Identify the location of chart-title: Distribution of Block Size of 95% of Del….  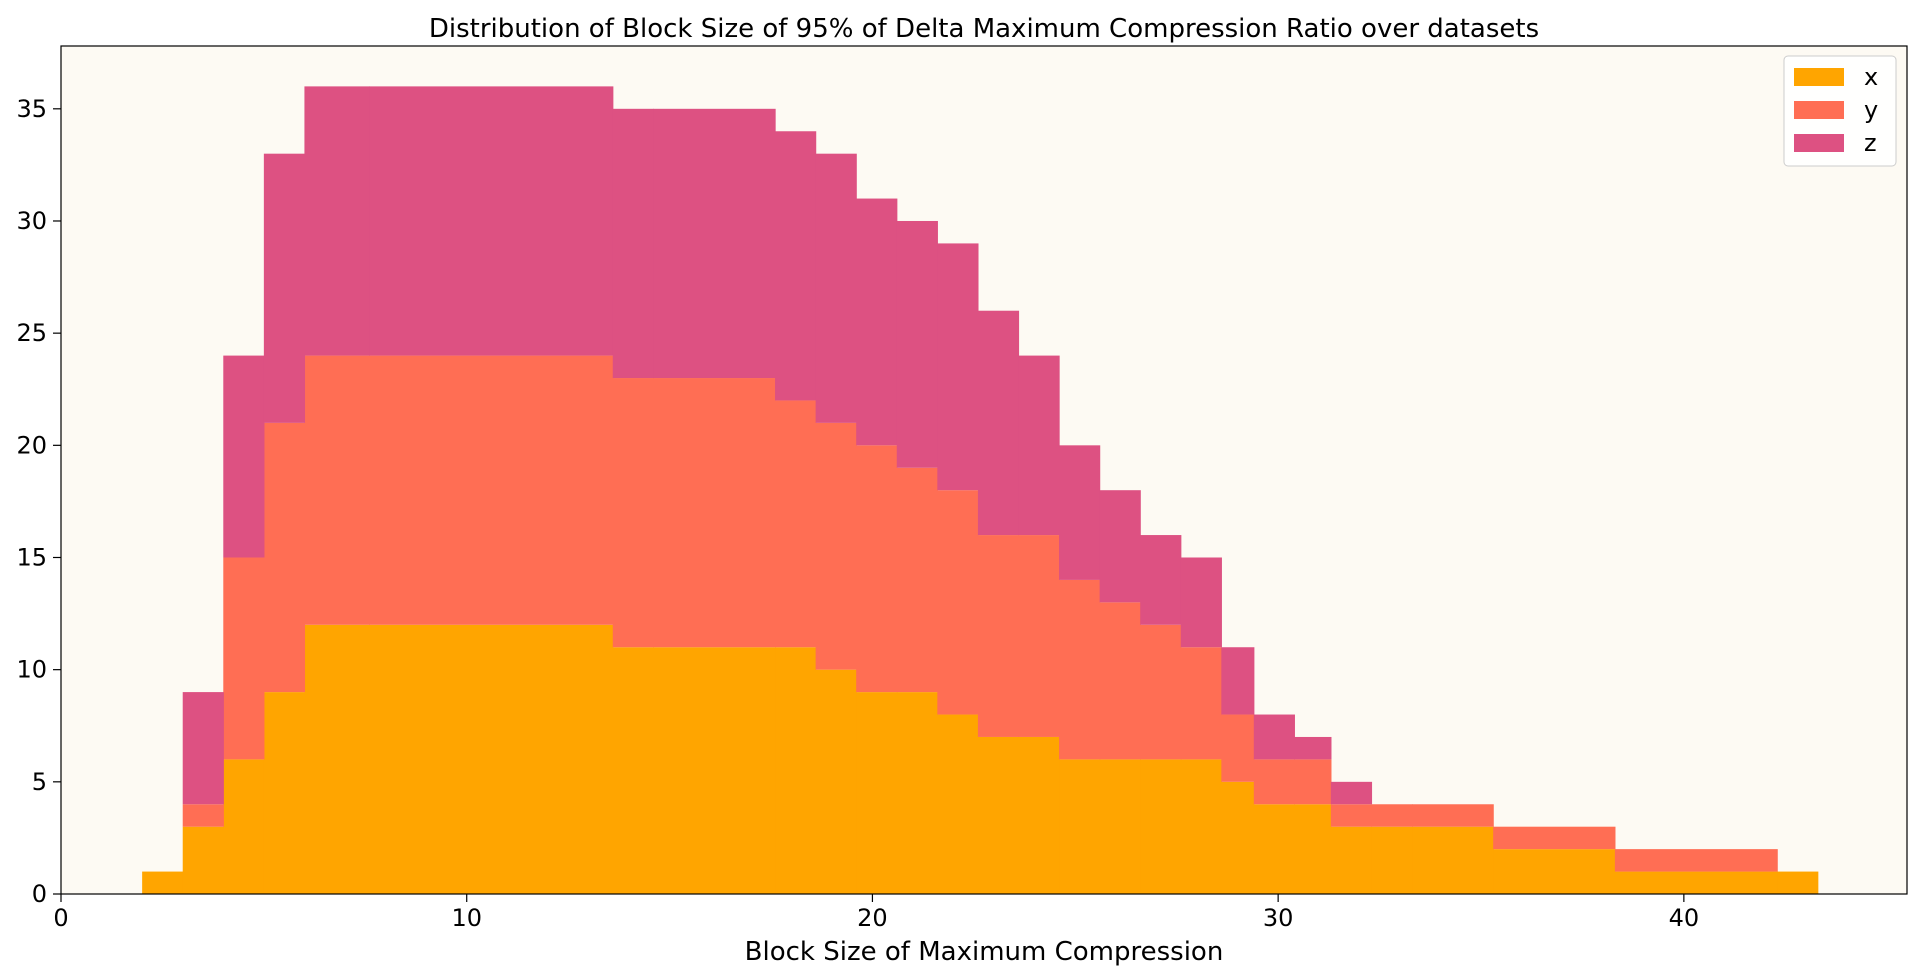
(984, 29).